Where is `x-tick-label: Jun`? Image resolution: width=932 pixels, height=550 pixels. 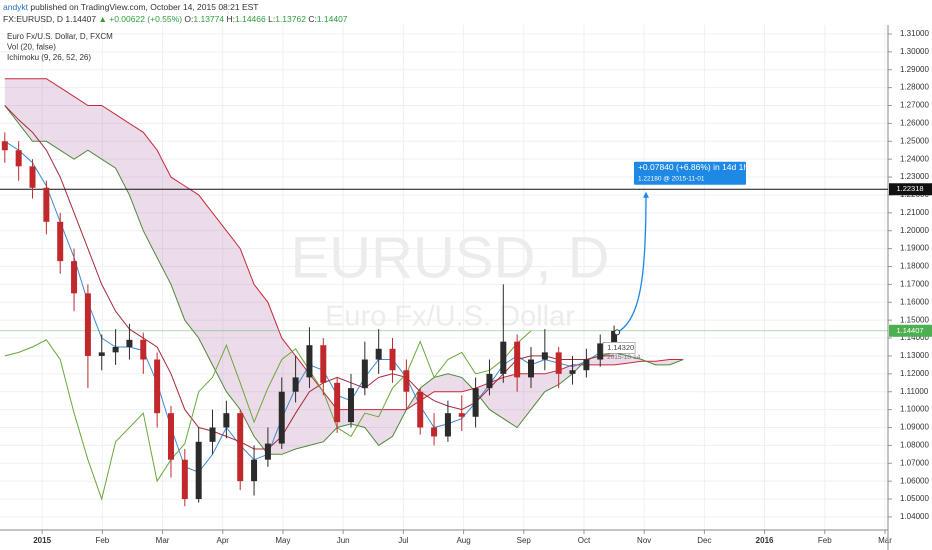
x-tick-label: Jun is located at coordinates (343, 540).